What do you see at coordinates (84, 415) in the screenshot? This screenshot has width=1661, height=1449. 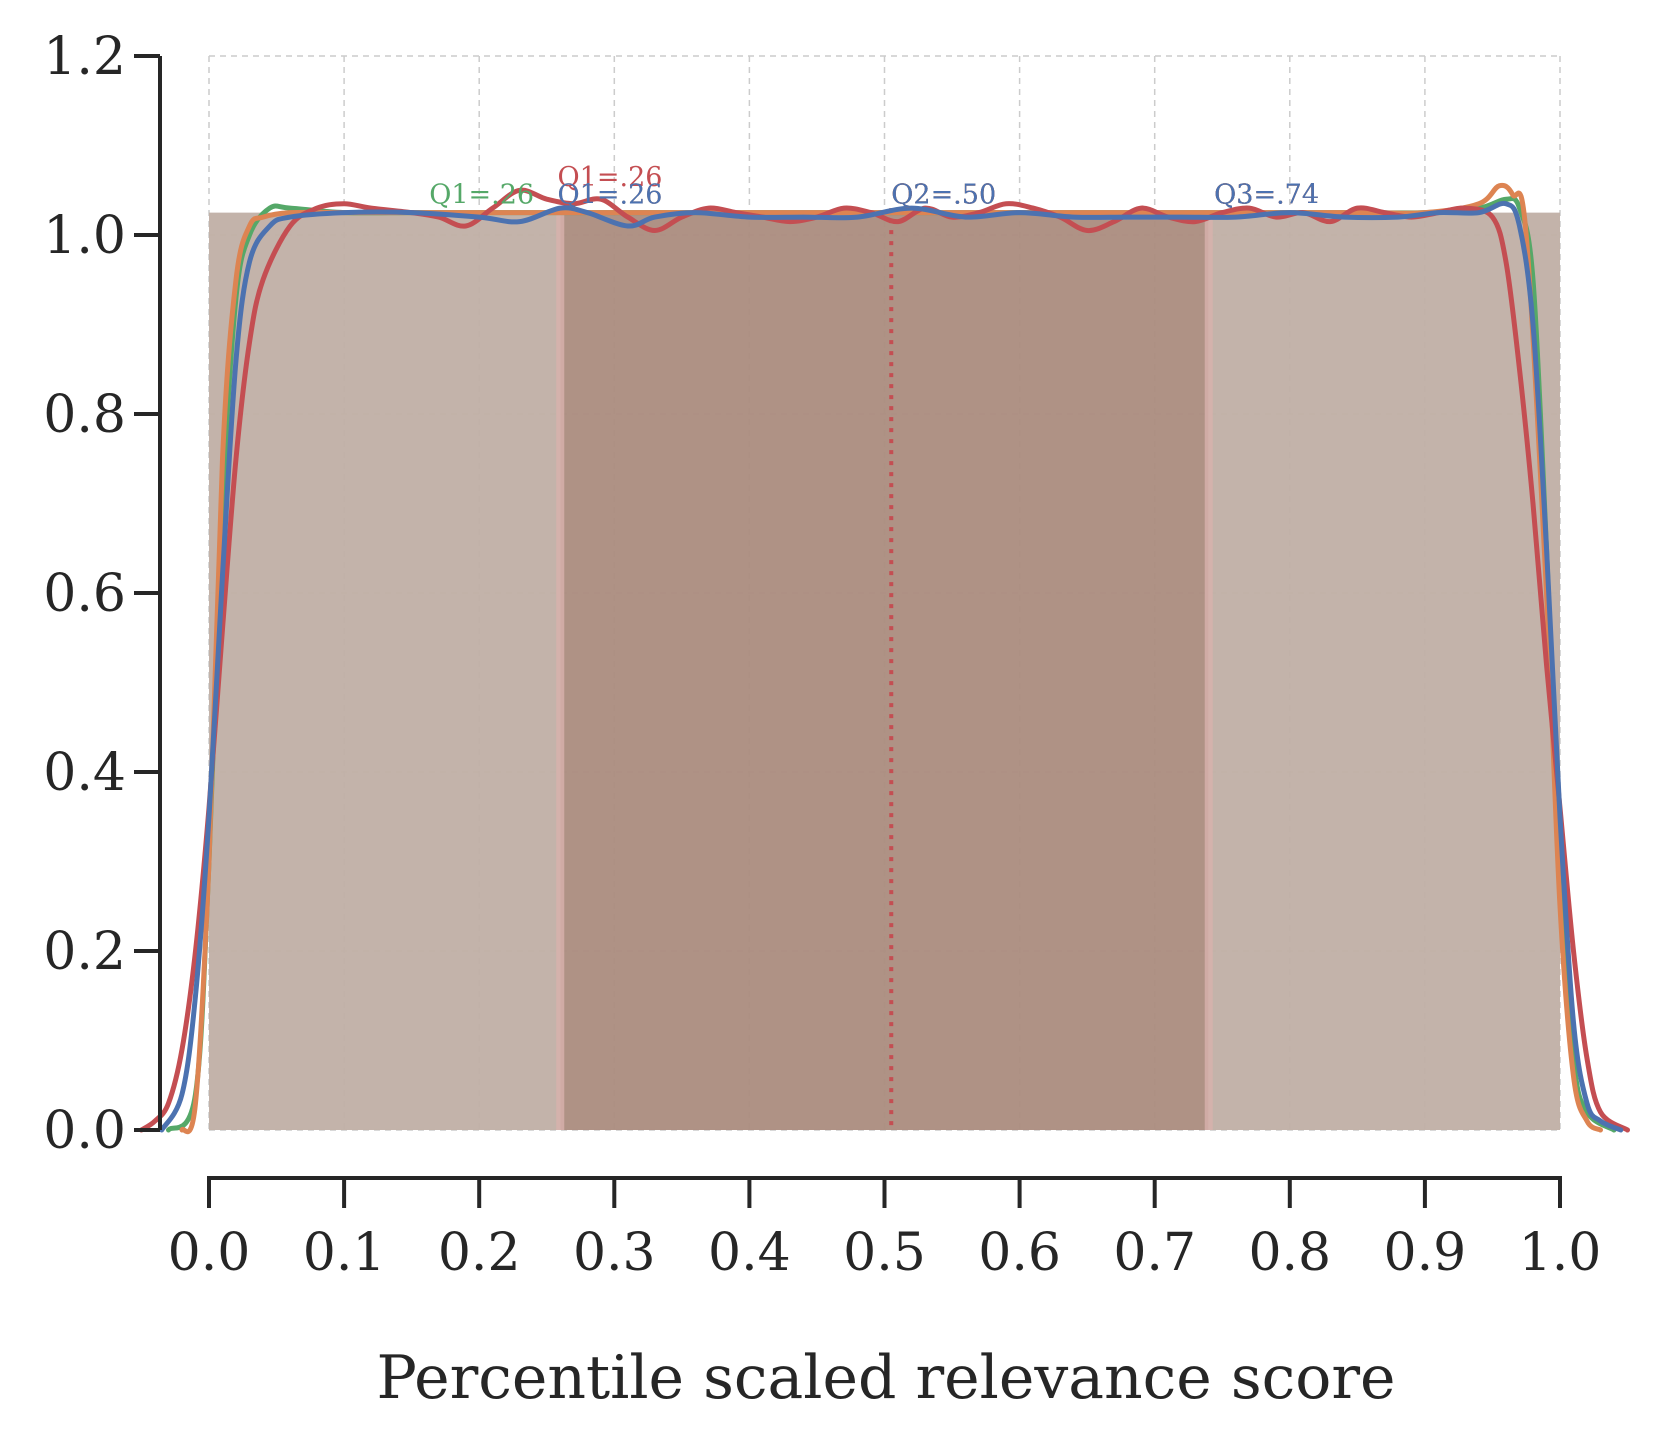 I see `y-tick-label: 0.8` at bounding box center [84, 415].